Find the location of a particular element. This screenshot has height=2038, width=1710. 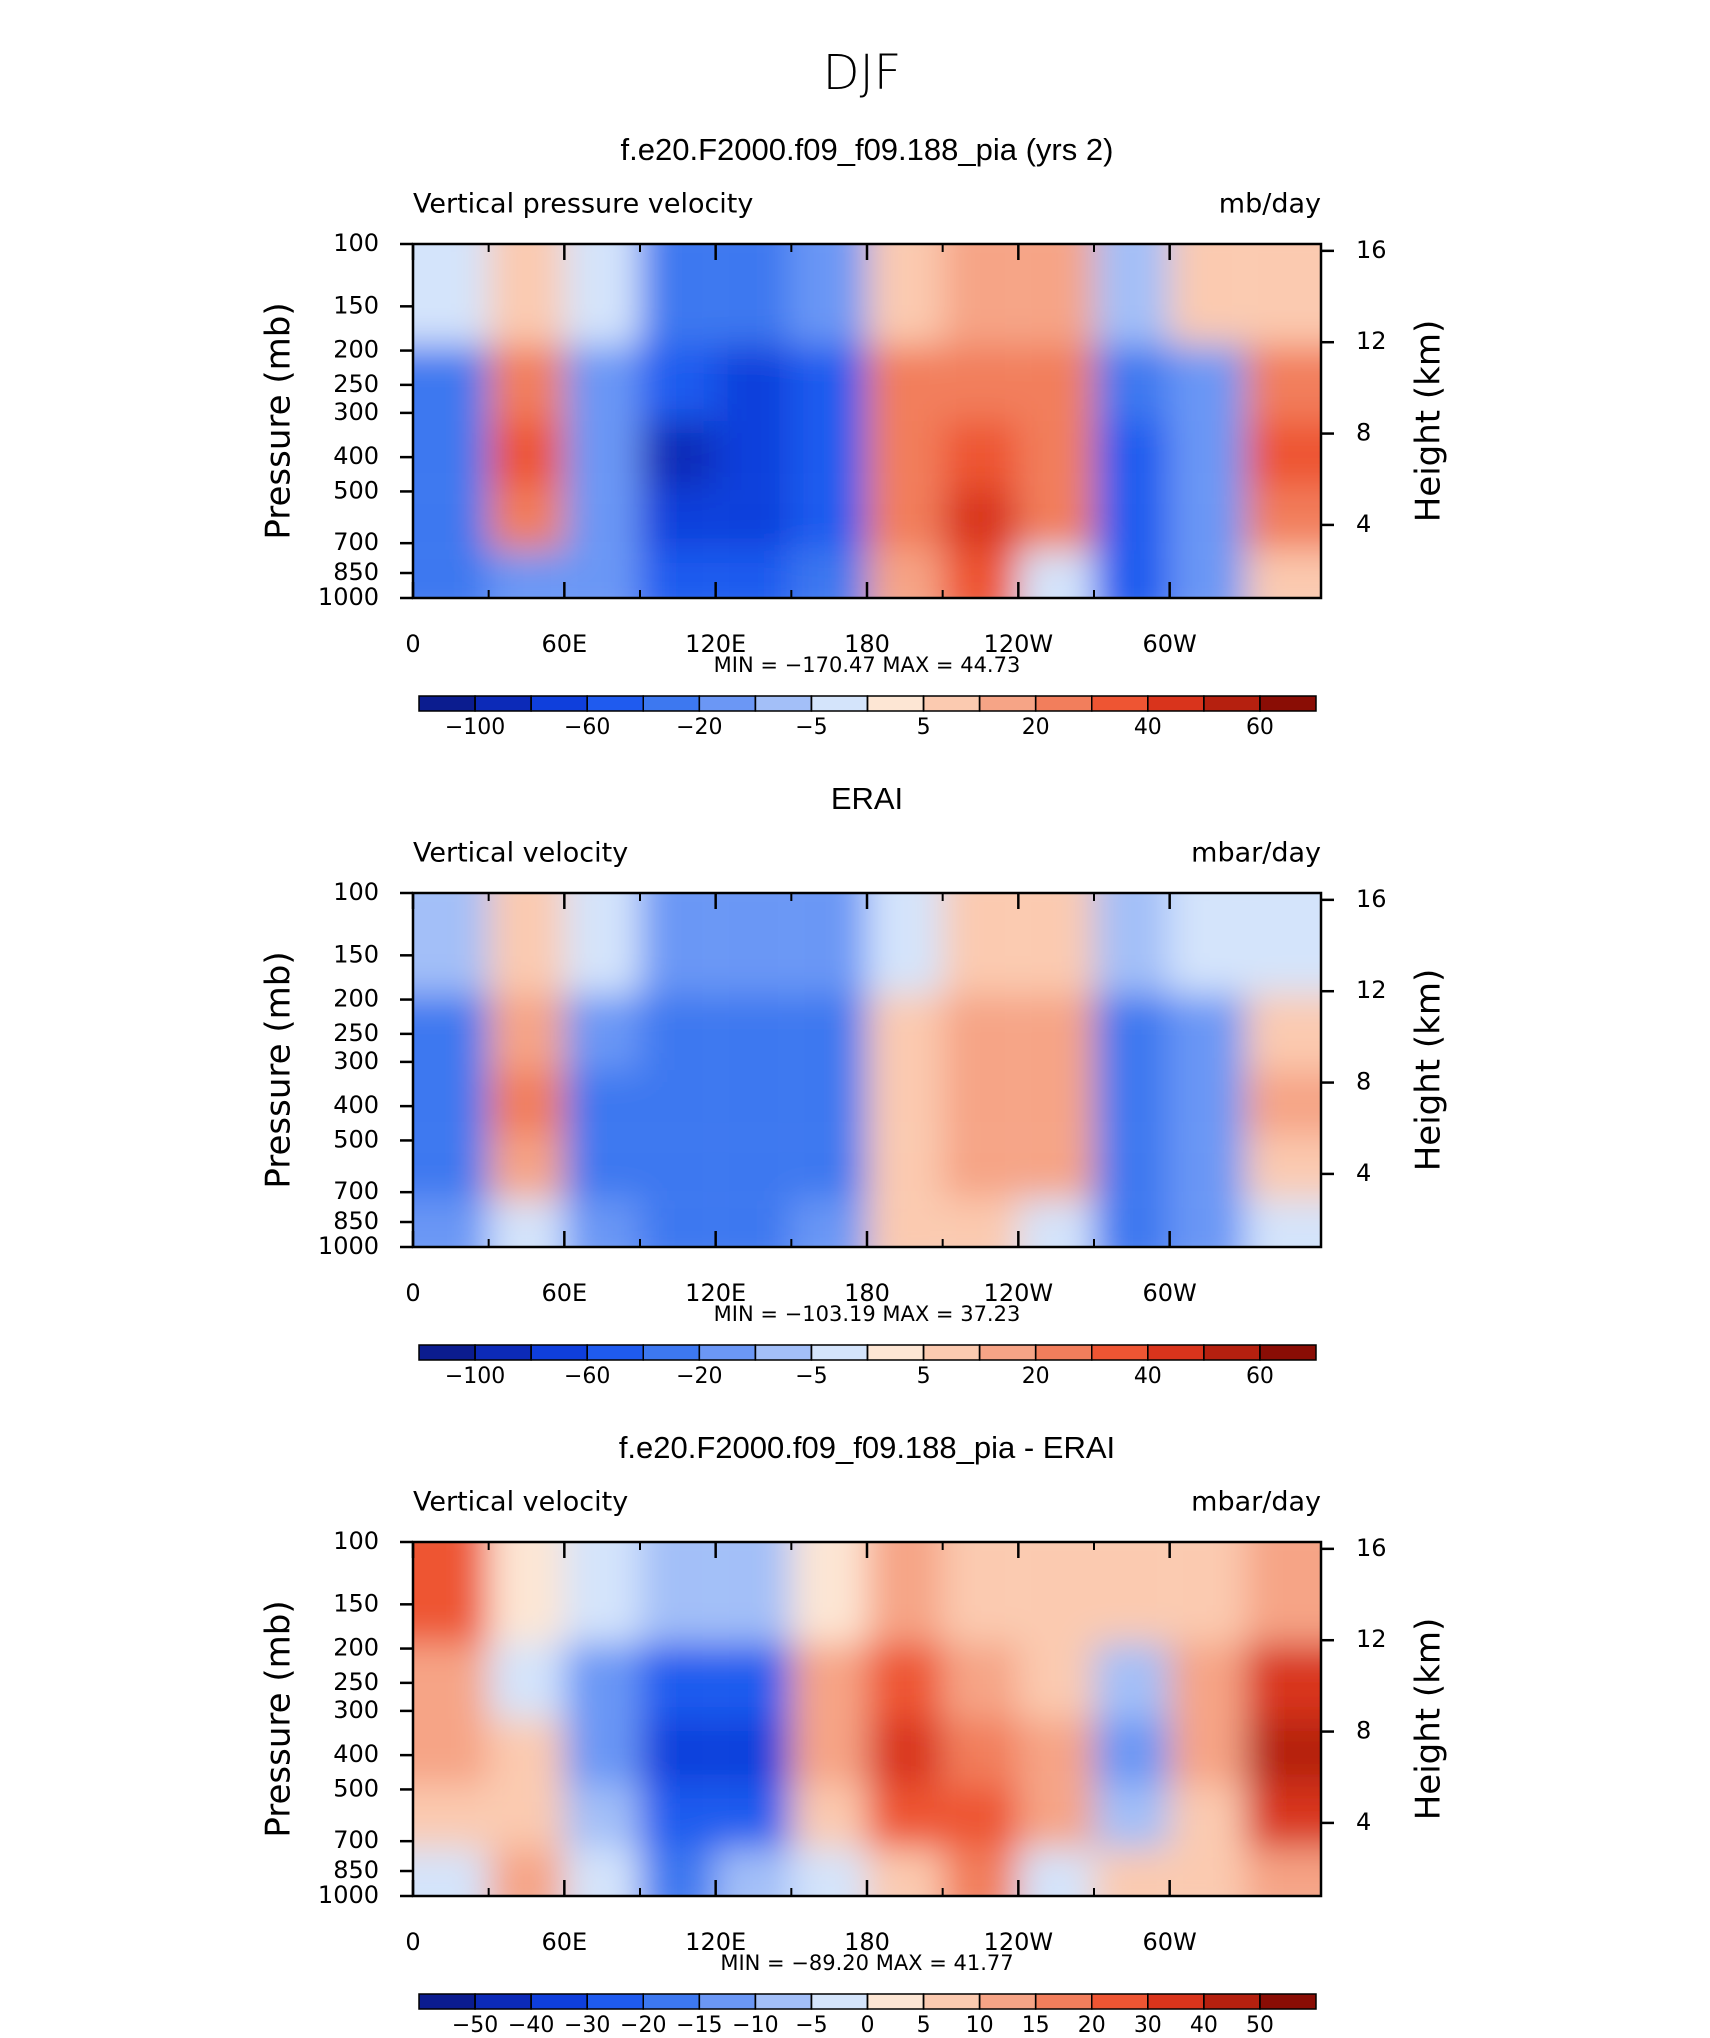

right-label: mb/day is located at coordinates (1270, 204).